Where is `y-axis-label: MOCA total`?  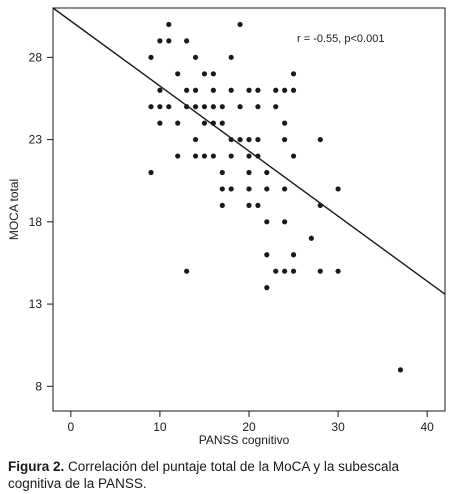 y-axis-label: MOCA total is located at coordinates (14, 209).